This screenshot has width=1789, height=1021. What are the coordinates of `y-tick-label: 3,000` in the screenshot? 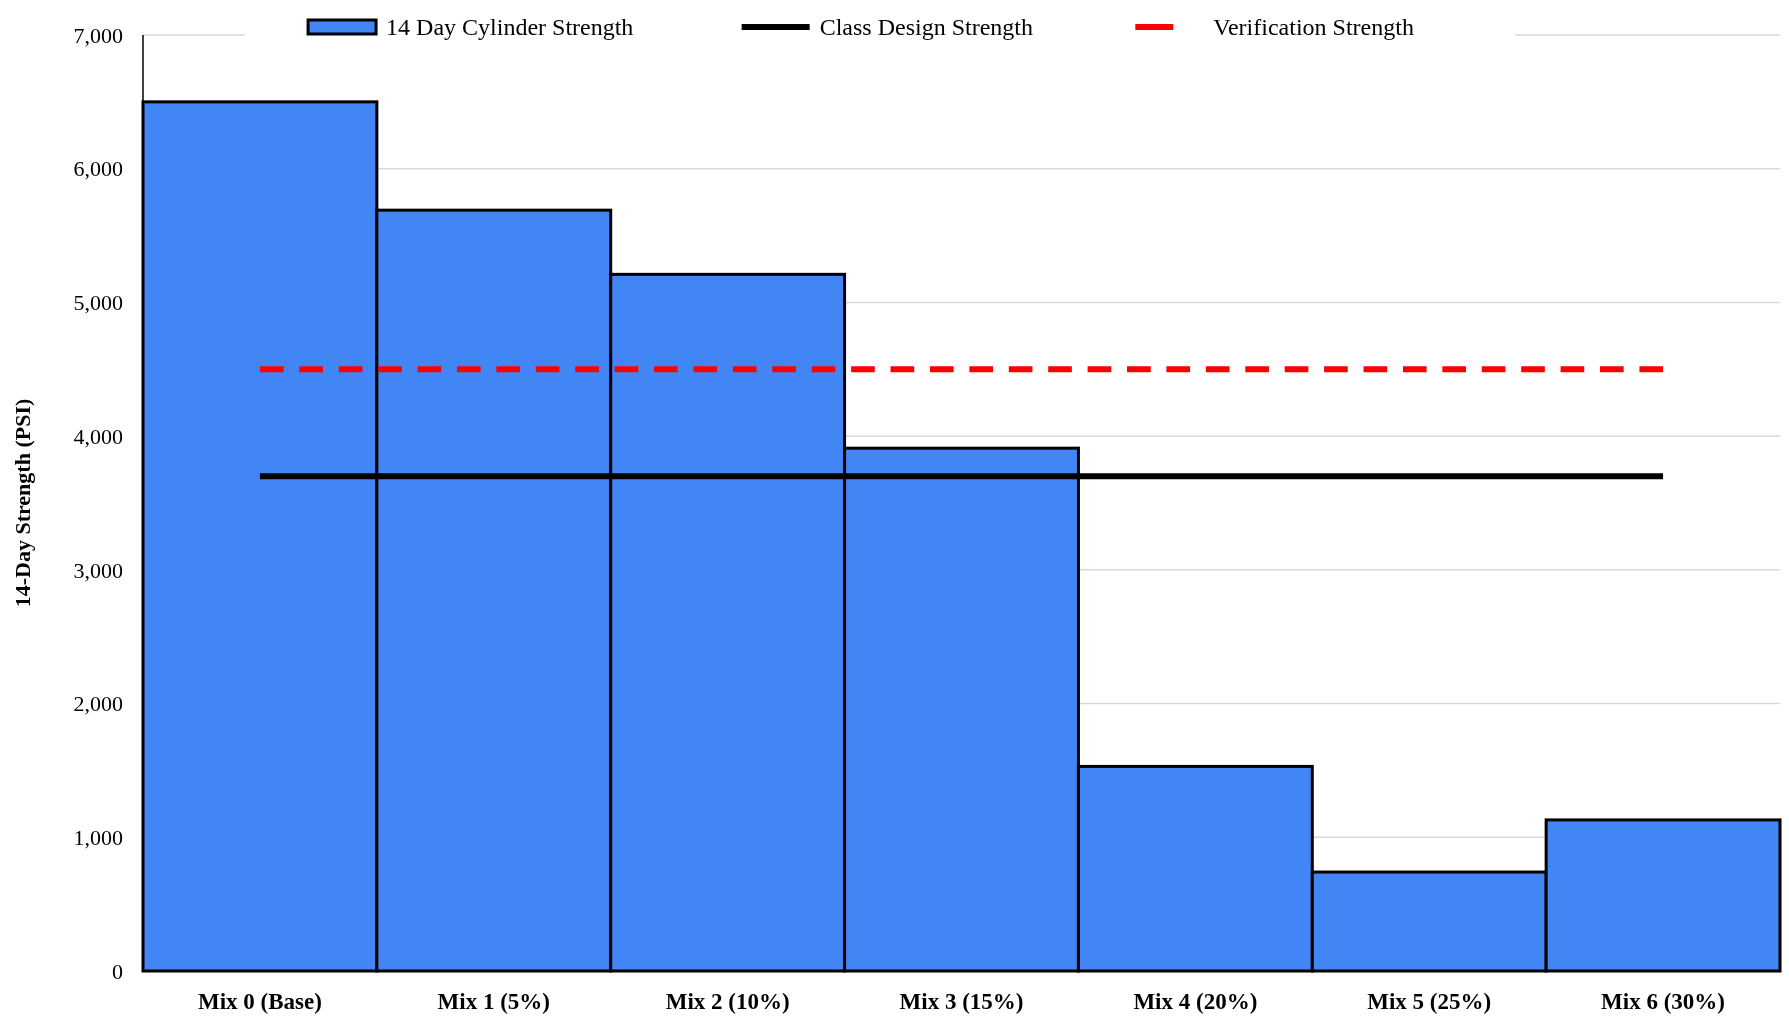 It's located at (98, 570).